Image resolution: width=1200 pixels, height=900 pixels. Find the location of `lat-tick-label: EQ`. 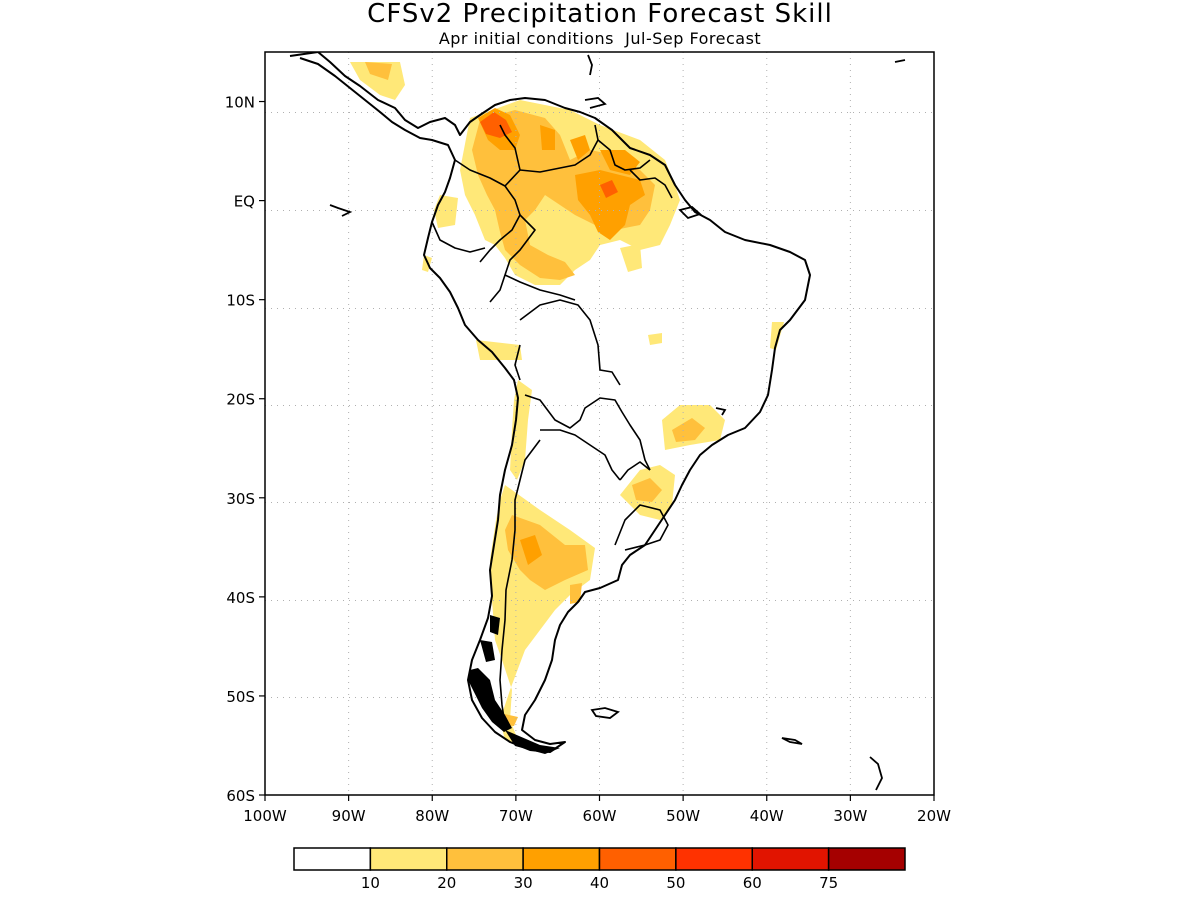

lat-tick-label: EQ is located at coordinates (244, 202).